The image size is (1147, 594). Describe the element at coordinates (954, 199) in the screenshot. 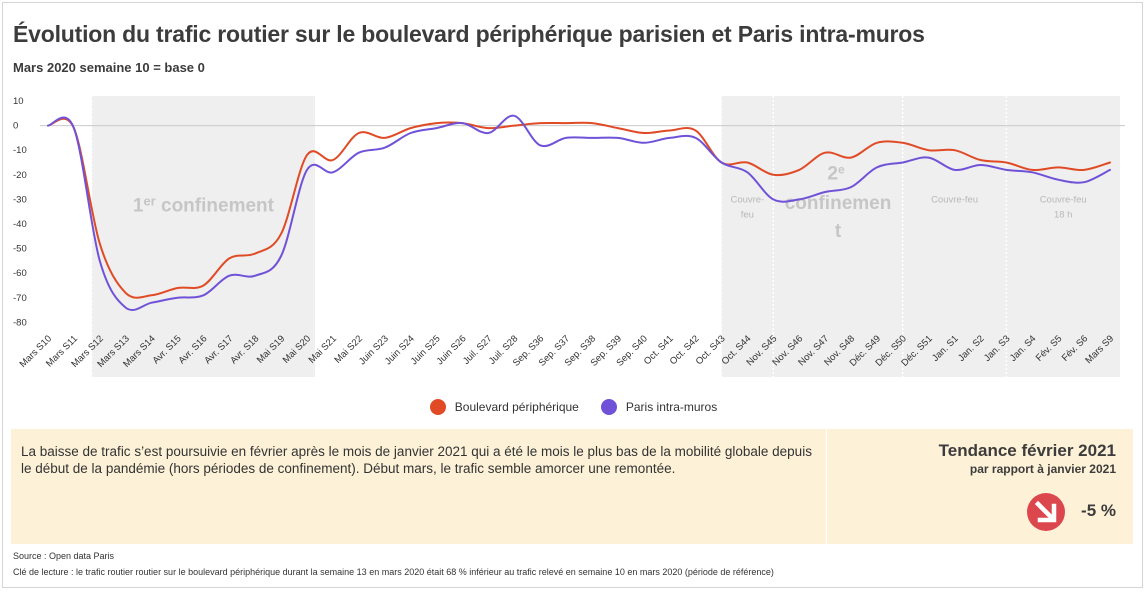

I see `band-label-3-line-0: Couvre-feu` at that location.